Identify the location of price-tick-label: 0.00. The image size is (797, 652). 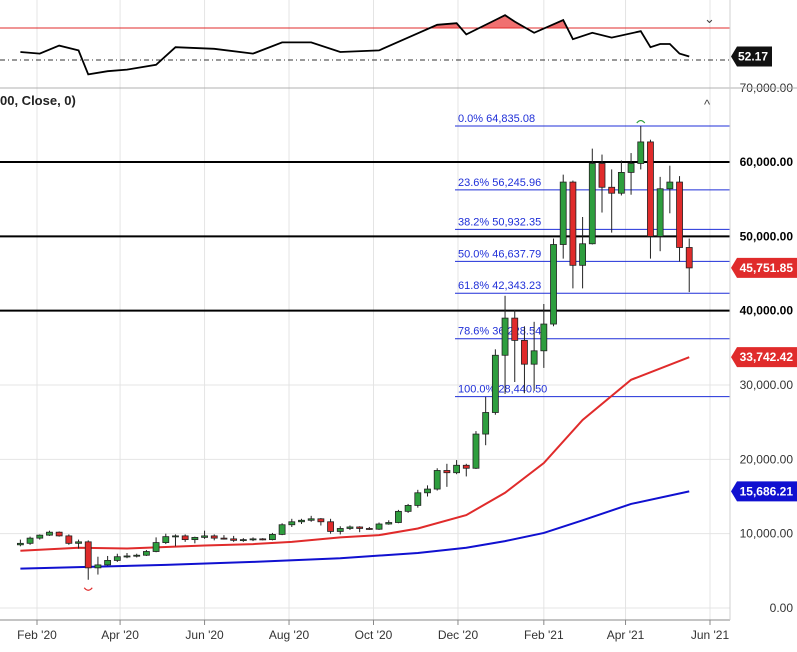
(782, 608).